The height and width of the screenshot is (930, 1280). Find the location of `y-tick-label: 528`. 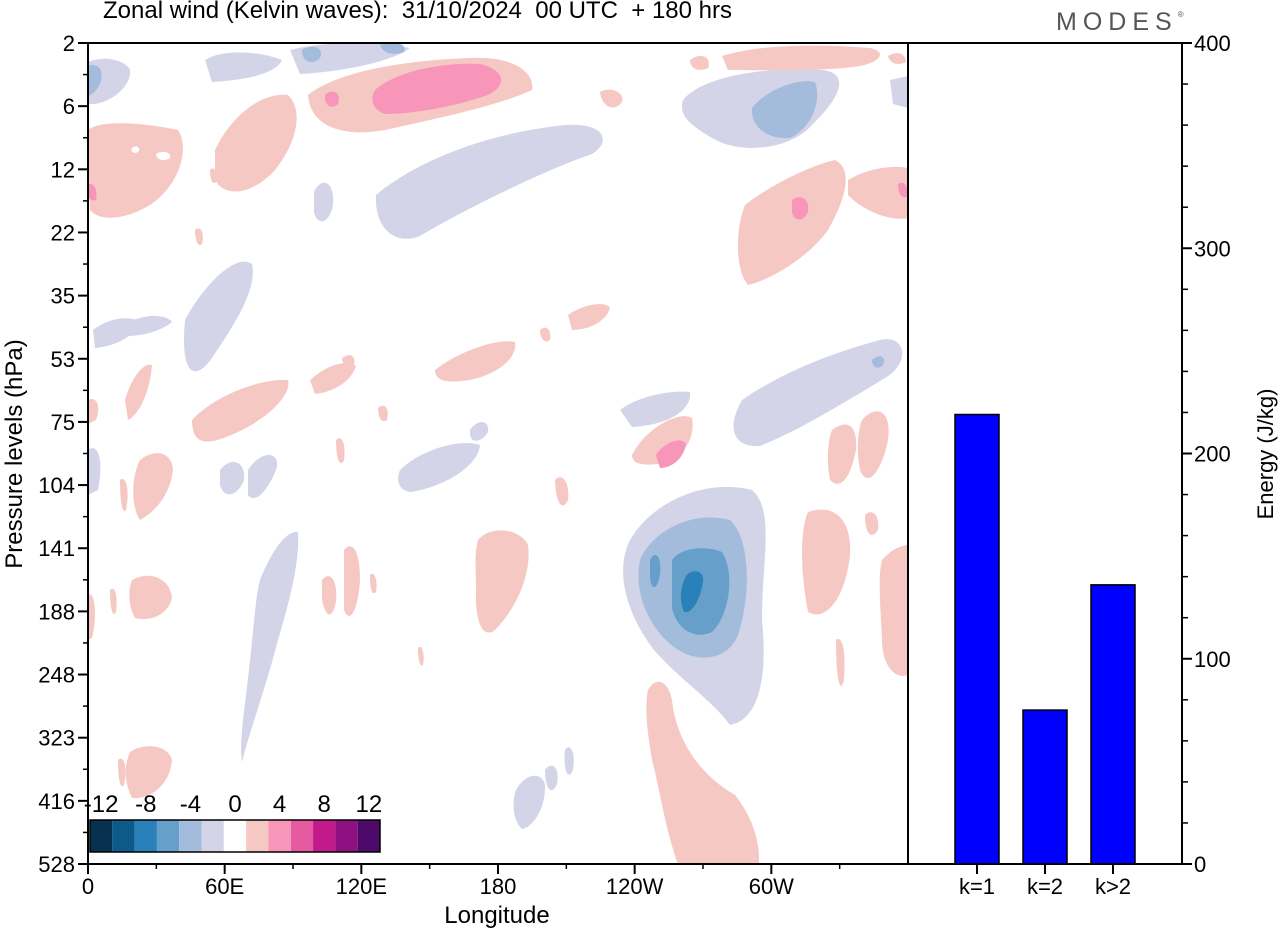

y-tick-label: 528 is located at coordinates (56, 864).